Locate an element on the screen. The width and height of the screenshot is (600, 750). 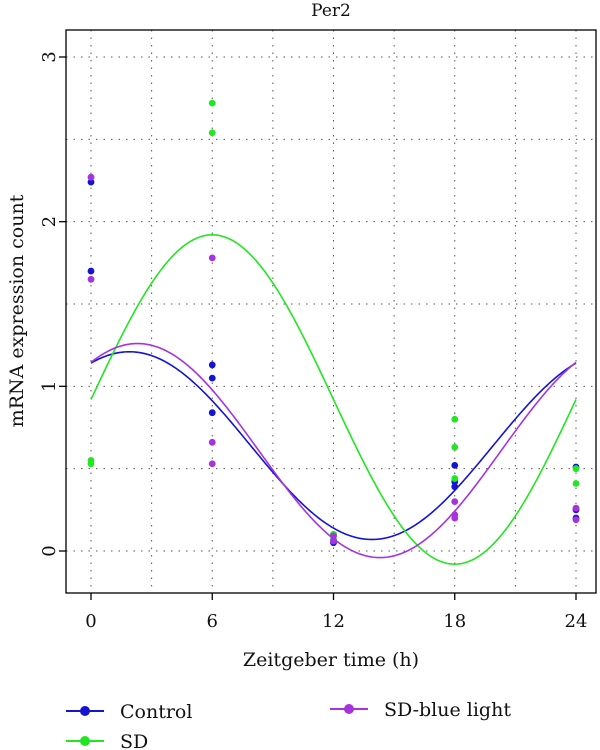
x-tick-label: 0 is located at coordinates (90, 621).